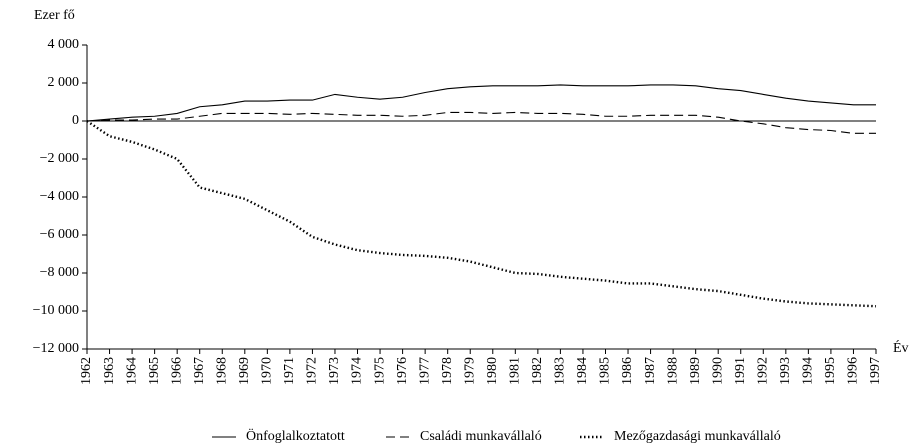 Image resolution: width=916 pixels, height=448 pixels. Describe the element at coordinates (86, 371) in the screenshot. I see `x-tick-label: 1962` at that location.